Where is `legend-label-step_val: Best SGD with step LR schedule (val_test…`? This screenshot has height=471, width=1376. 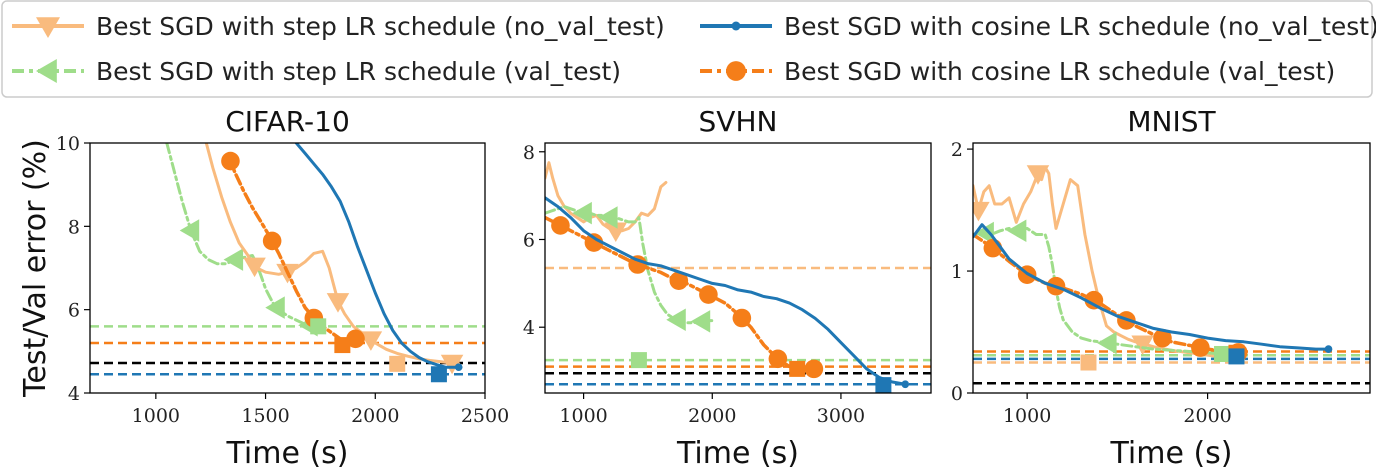 legend-label-step_val: Best SGD with step LR schedule (val_test… is located at coordinates (358, 71).